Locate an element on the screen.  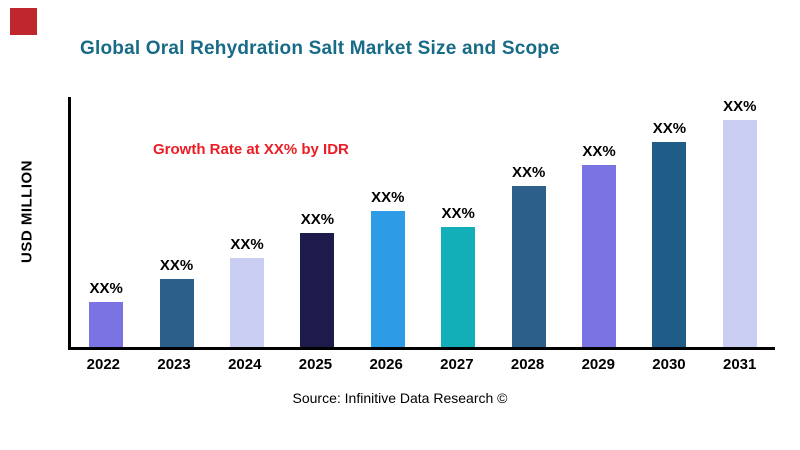
x-tick-2025: 2025 is located at coordinates (315, 364).